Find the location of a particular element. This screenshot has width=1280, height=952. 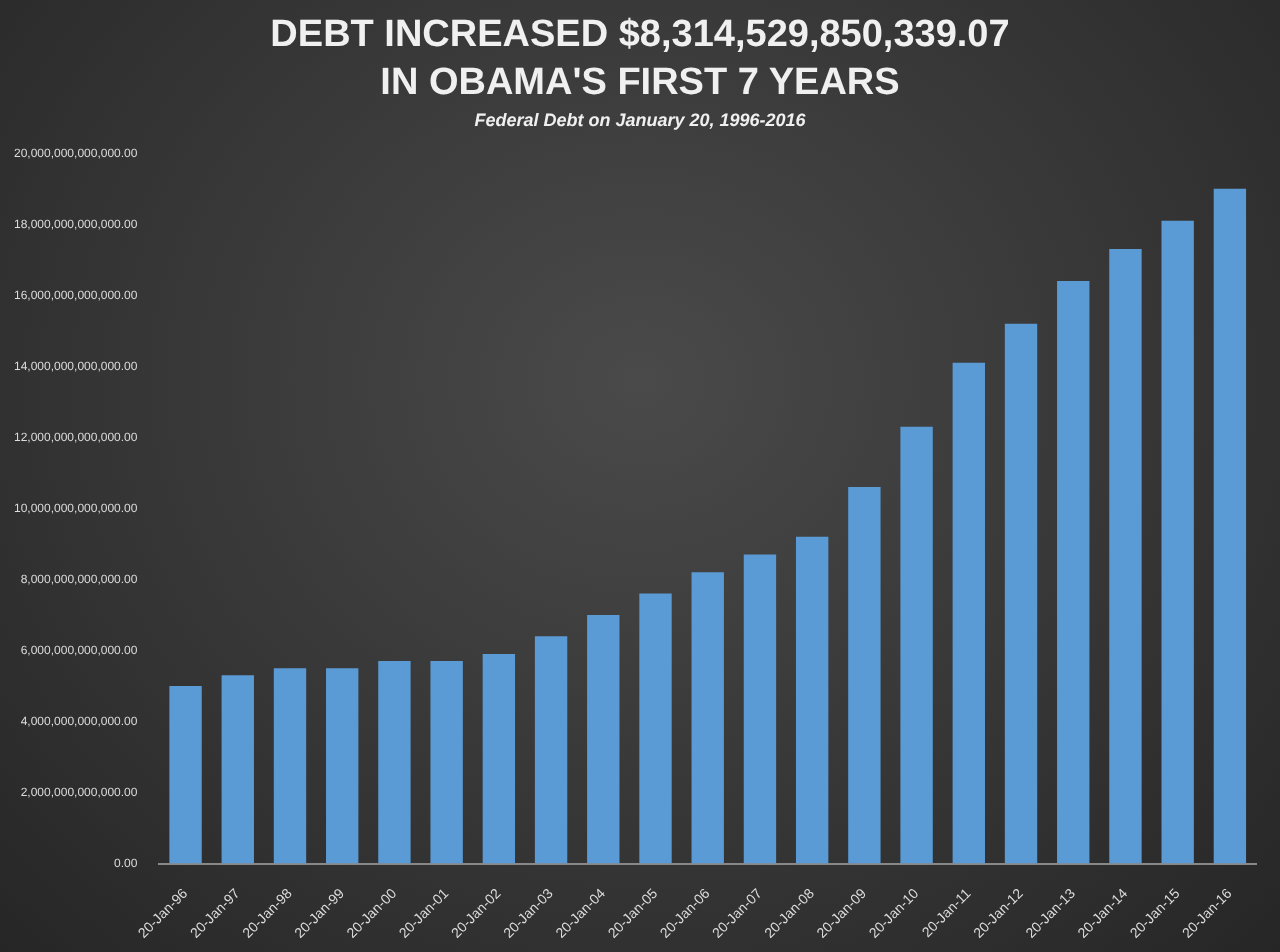

chart-subtitle: IN OBAMA'S FIRST 7 YEARS is located at coordinates (640, 84).